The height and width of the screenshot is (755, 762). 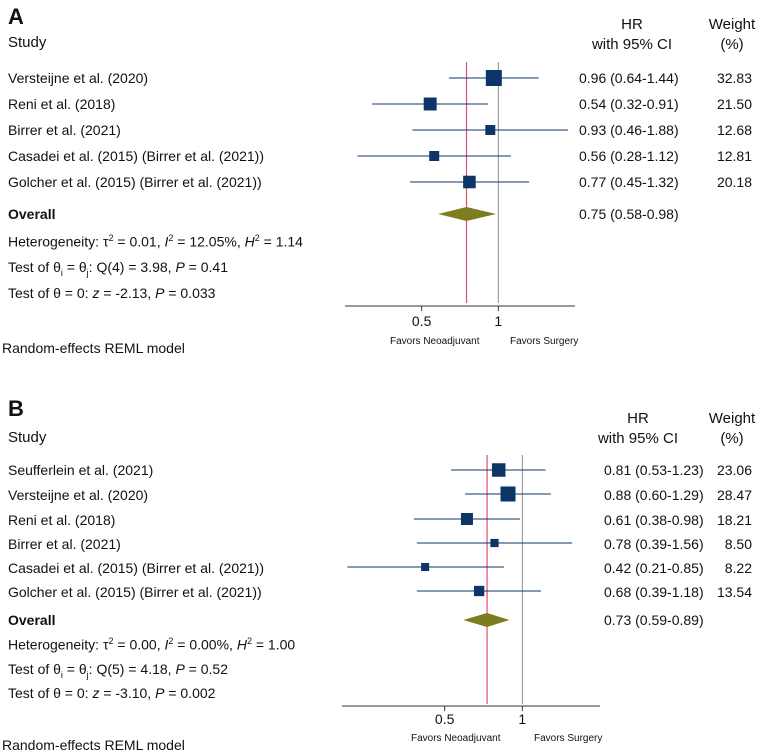 What do you see at coordinates (654, 568) in the screenshot?
I see `study-hr: 0.42 (0.21-0.85)` at bounding box center [654, 568].